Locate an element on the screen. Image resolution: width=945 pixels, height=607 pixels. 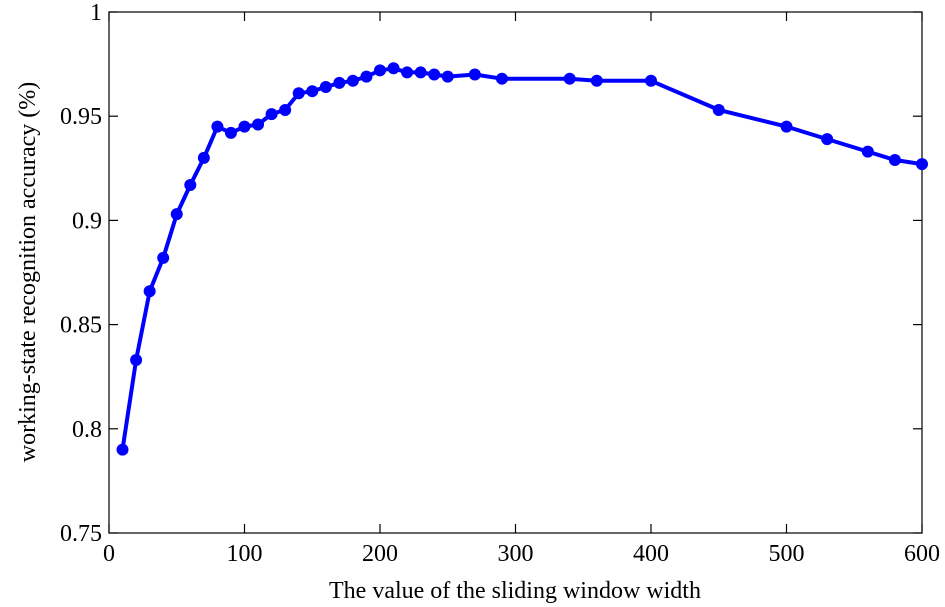
x-axis-label: The value of the sliding window width is located at coordinates (515, 591).